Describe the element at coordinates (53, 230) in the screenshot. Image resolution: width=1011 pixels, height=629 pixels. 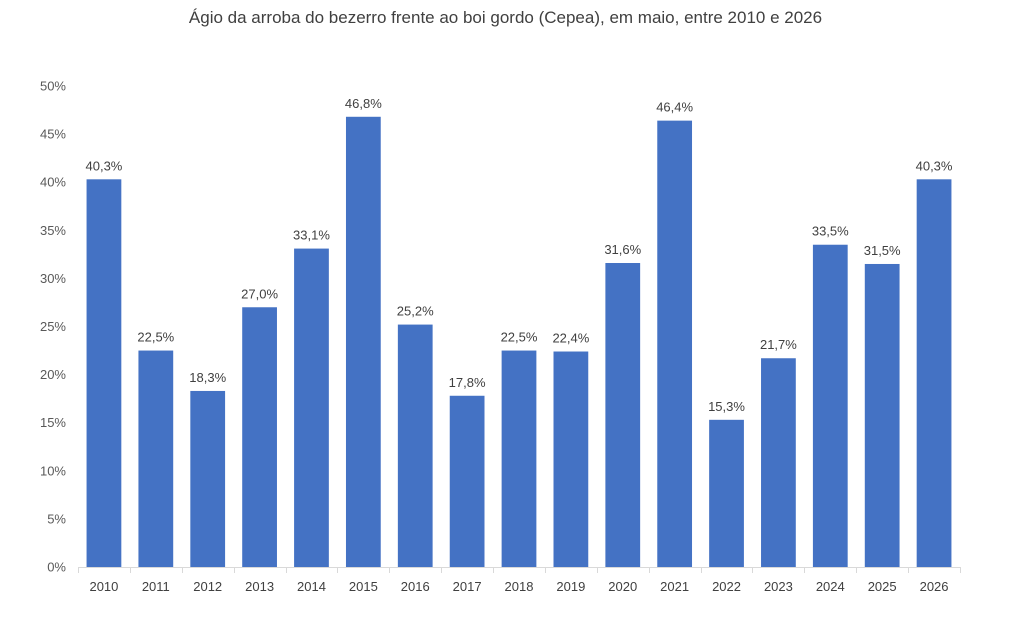
I see `y-tick-label: 35%` at that location.